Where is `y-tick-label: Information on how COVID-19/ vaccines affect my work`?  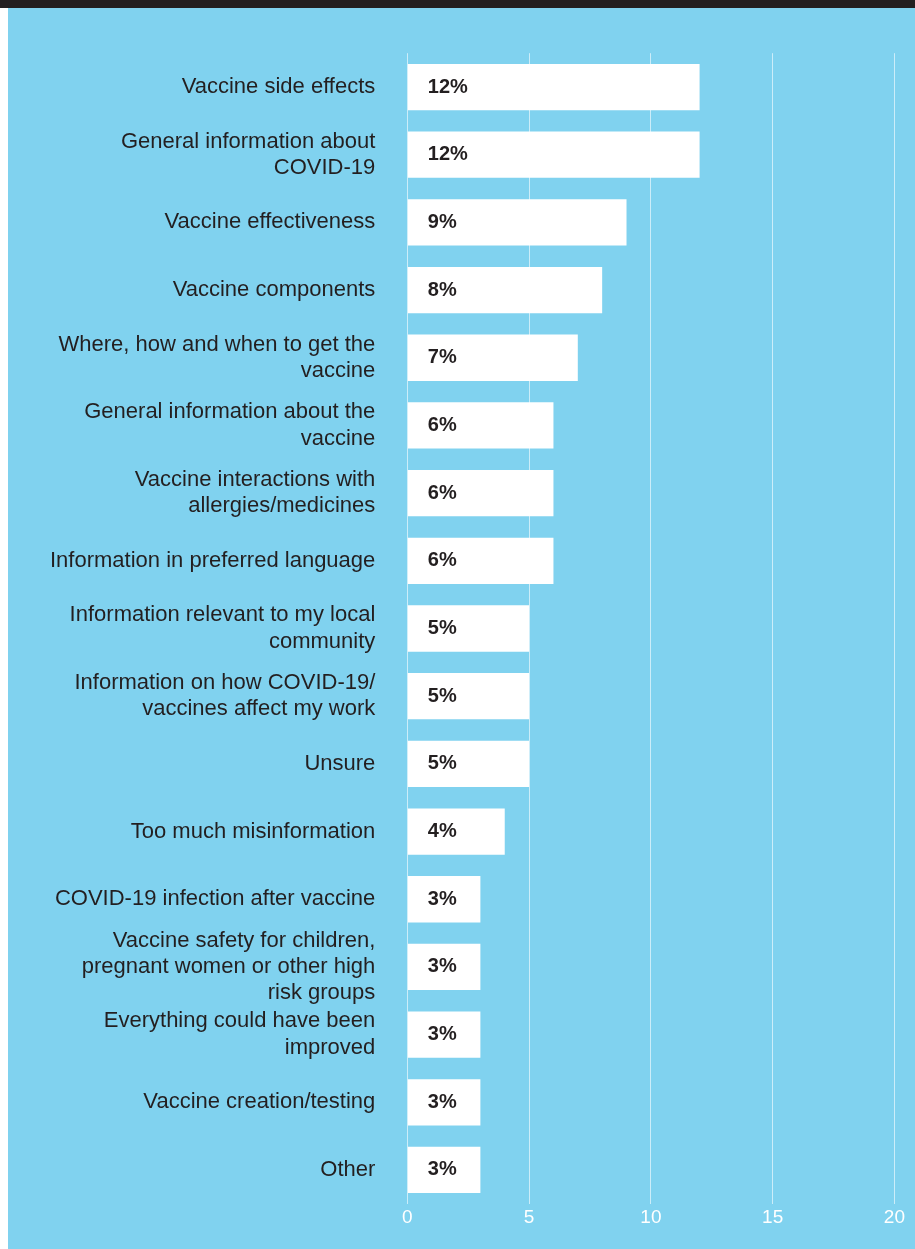
y-tick-label: Information on how COVID-19/ vaccines affect my work is located at coordinates (225, 695).